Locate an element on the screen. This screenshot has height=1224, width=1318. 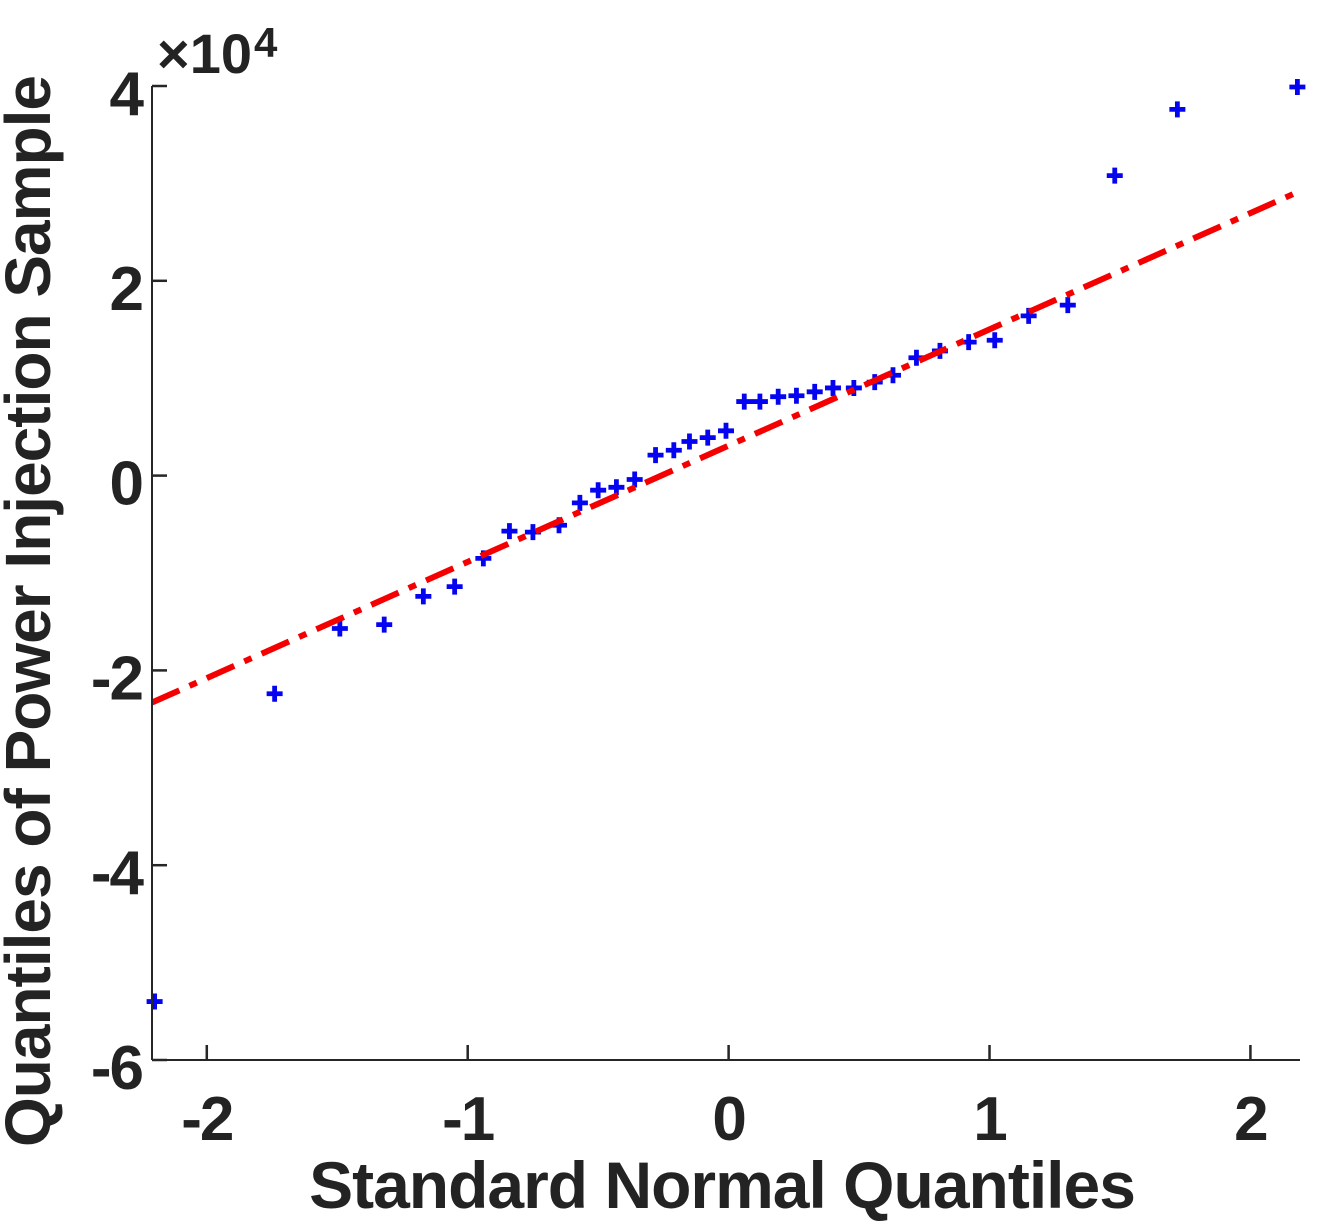
x-tick-label: 0 is located at coordinates (728, 1119).